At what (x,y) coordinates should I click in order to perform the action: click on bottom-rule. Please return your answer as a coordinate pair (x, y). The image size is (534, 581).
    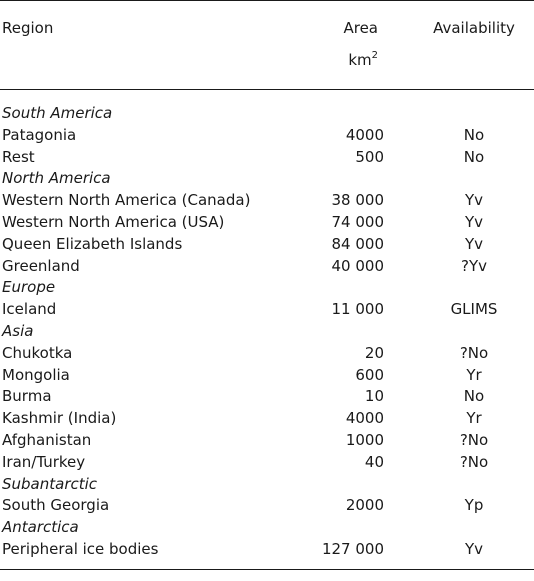
    Looking at the image, I should click on (267, 569).